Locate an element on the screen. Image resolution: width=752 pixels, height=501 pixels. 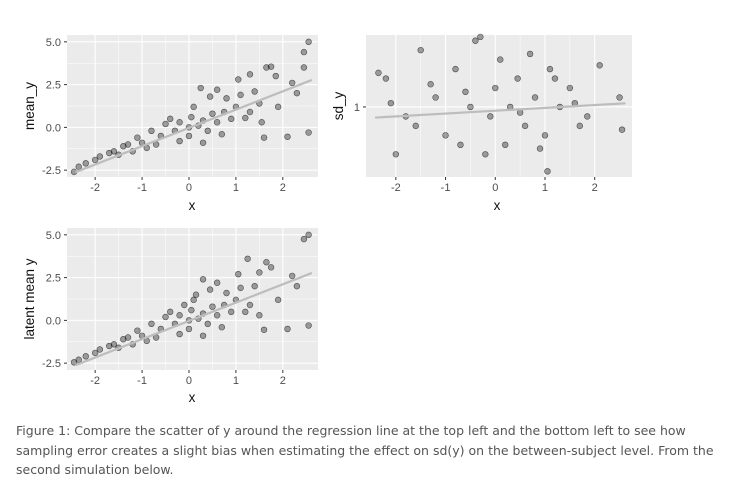
y-tick-label: 1 is located at coordinates (357, 108).